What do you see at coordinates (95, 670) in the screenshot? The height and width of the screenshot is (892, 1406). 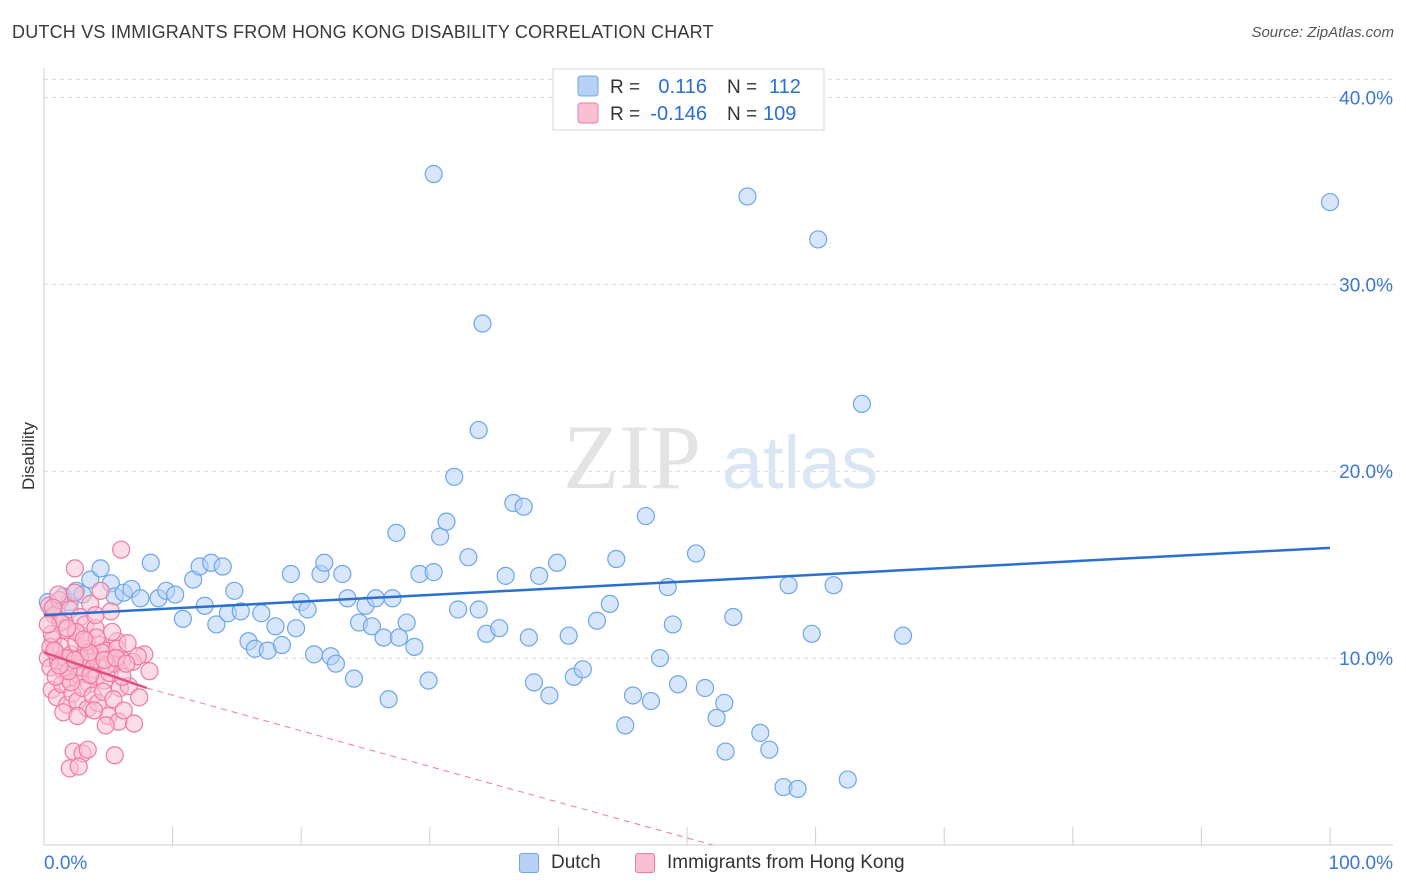 I see `trend-line-hongkong` at bounding box center [95, 670].